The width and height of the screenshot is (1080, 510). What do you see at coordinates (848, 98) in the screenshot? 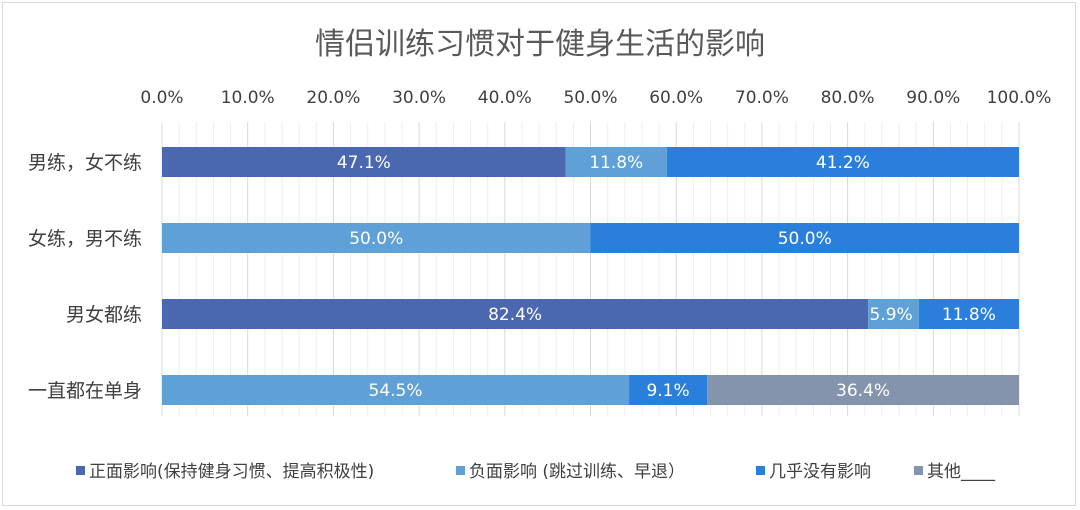
I see `x-tick-label: 80.0%` at bounding box center [848, 98].